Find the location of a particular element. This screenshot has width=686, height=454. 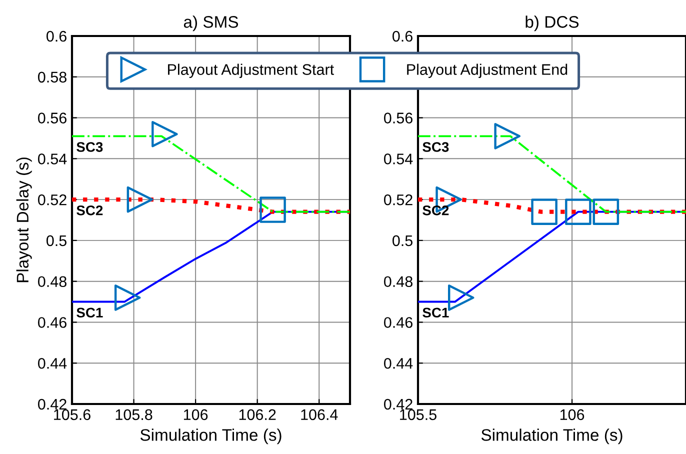

x-tick-label: 106.4 is located at coordinates (319, 414).